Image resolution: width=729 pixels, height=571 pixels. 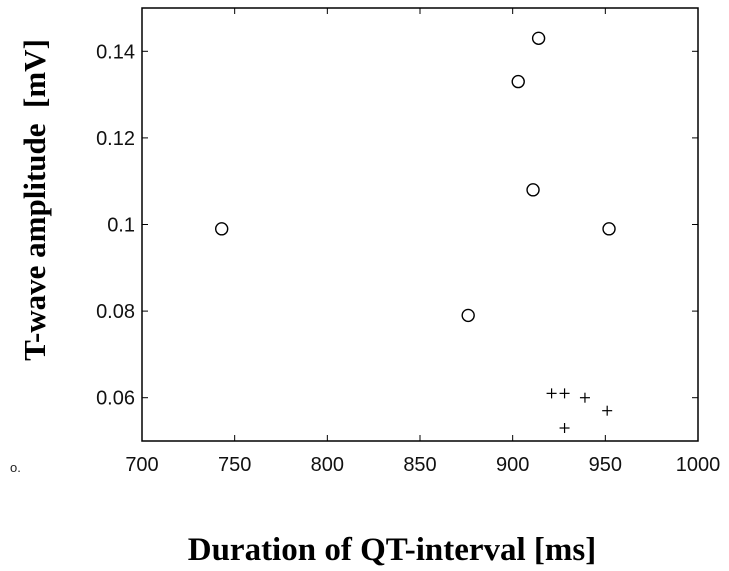 What do you see at coordinates (121, 226) in the screenshot?
I see `y-tick-label: 0.1` at bounding box center [121, 226].